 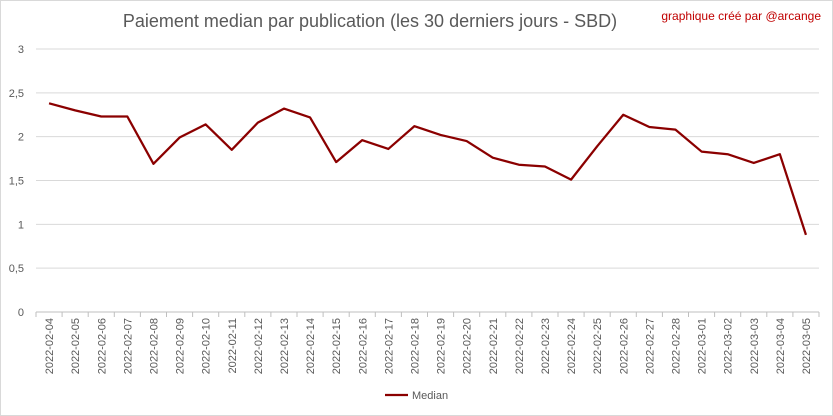 What do you see at coordinates (755, 346) in the screenshot?
I see `x-tick-label: 2022-03-03` at bounding box center [755, 346].